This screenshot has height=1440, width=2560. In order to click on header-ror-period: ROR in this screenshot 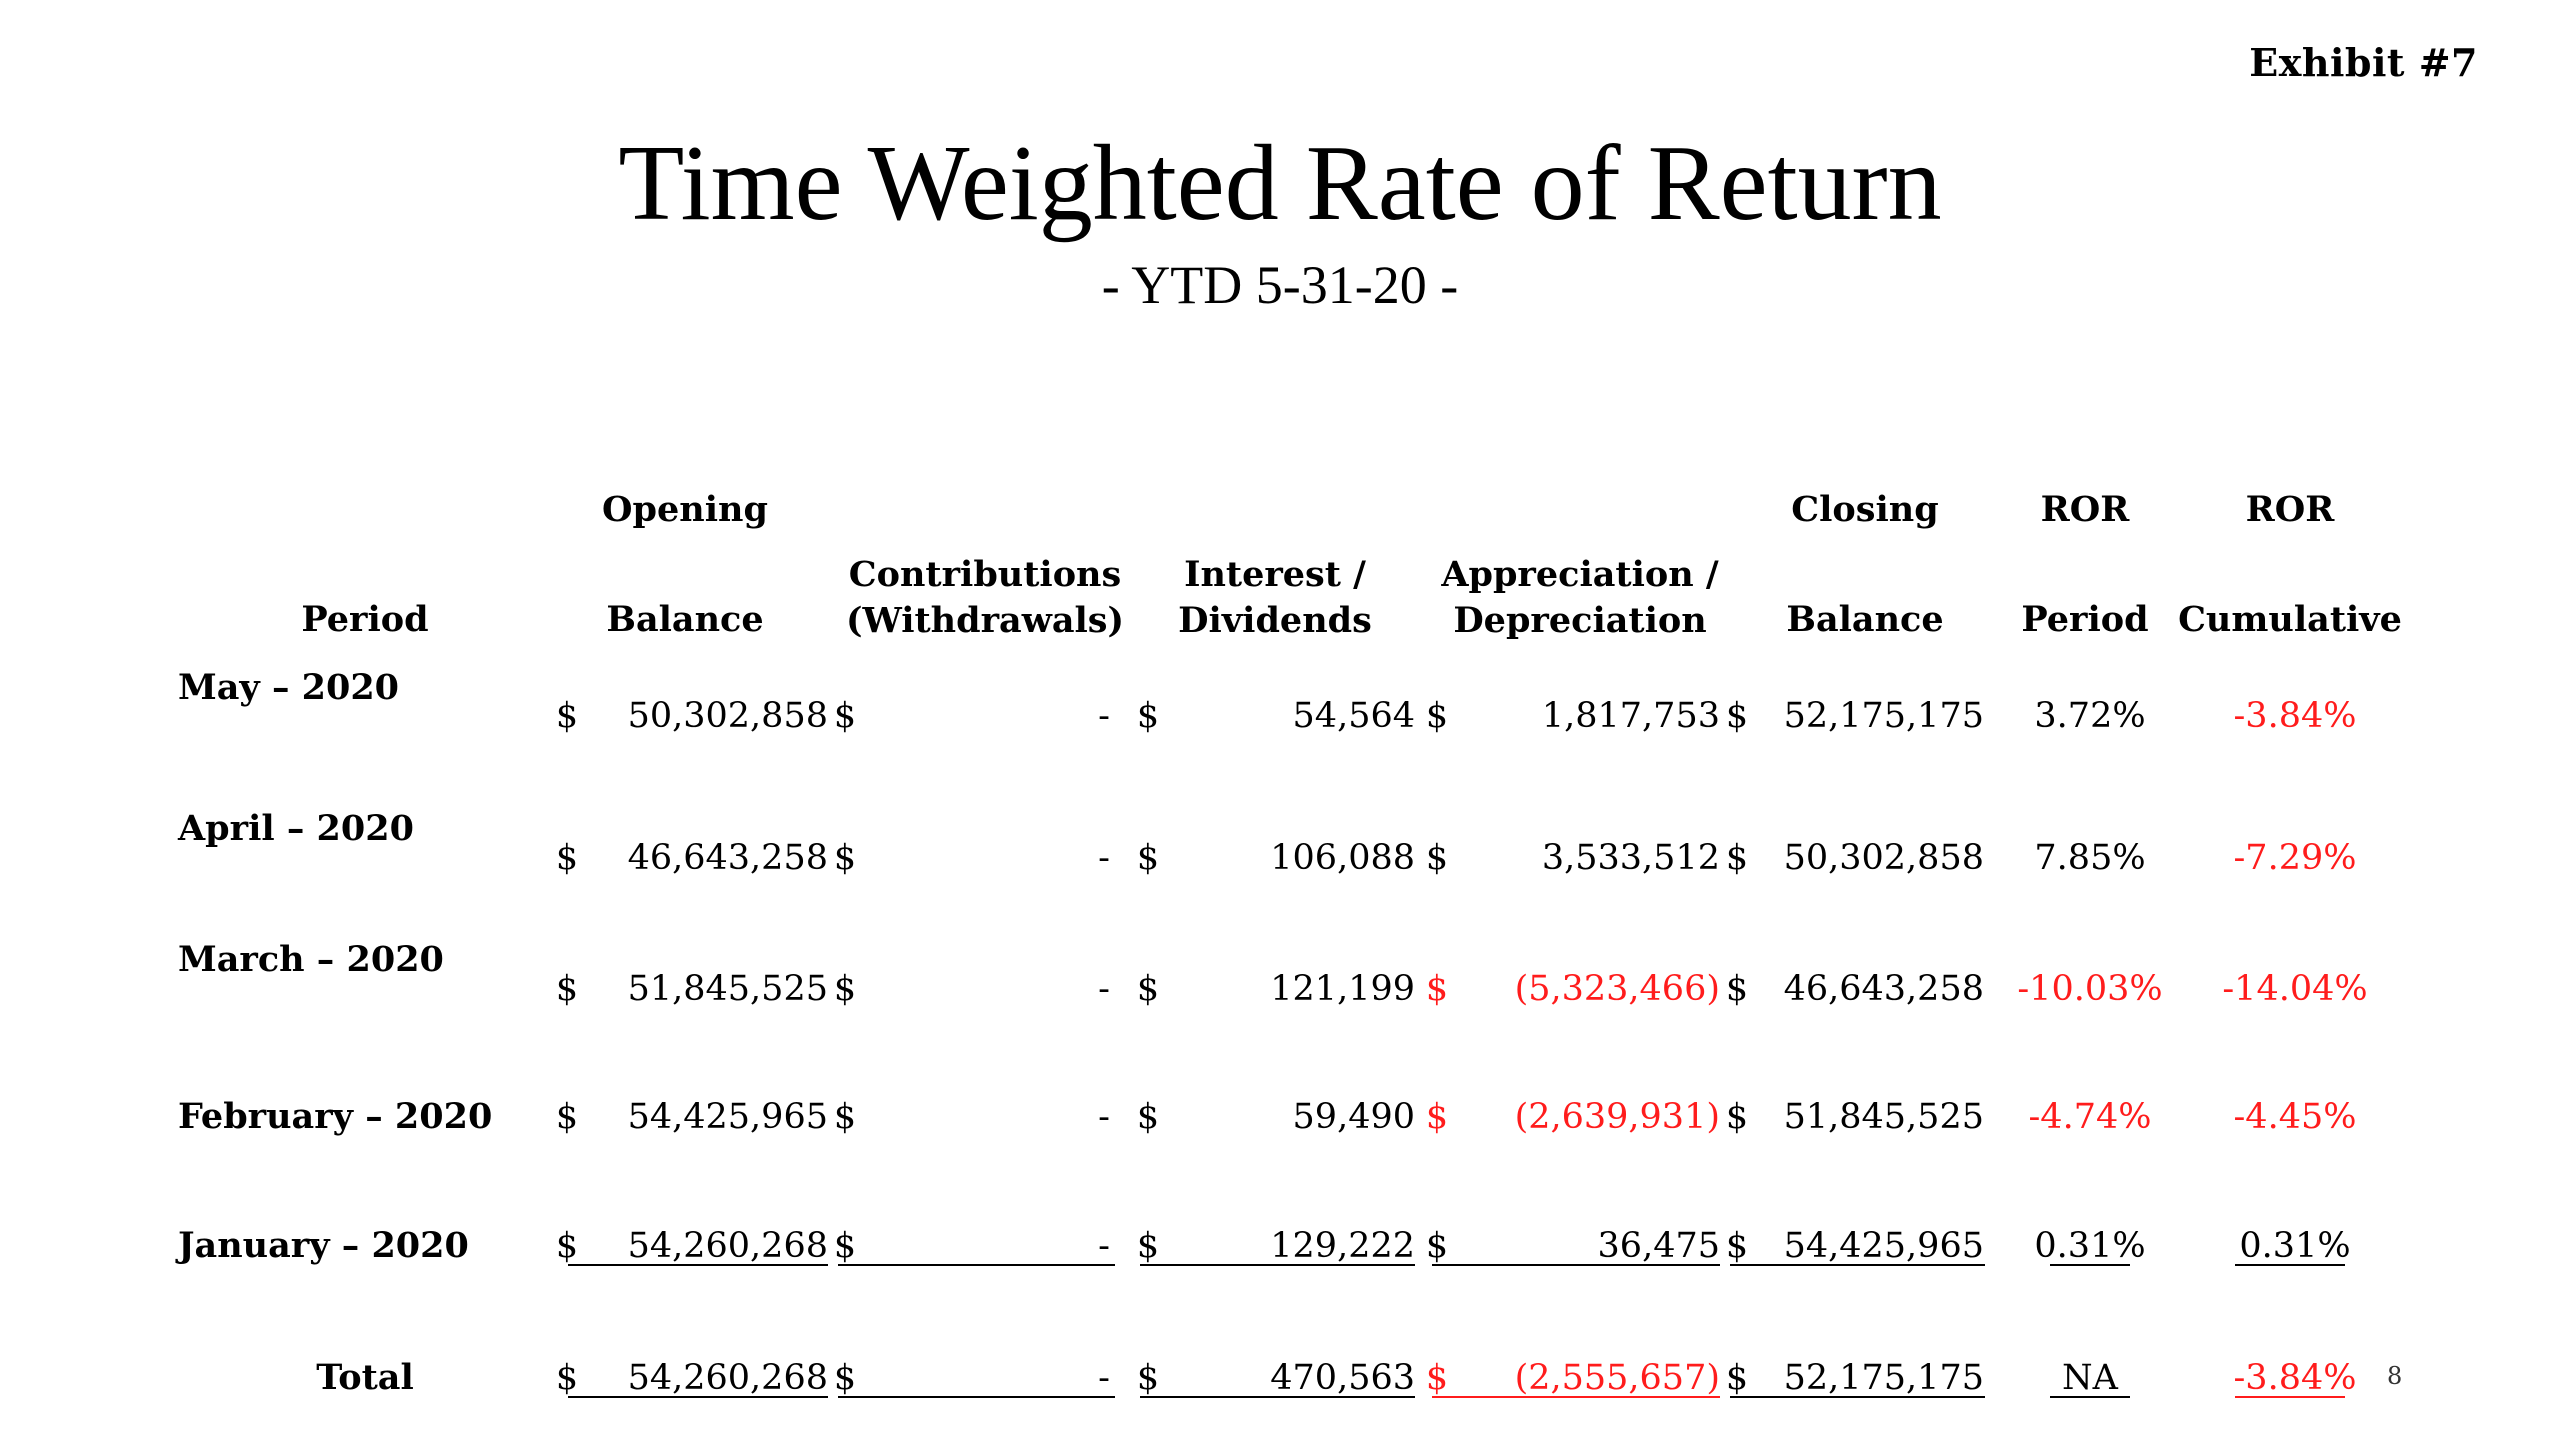, I will do `click(2085, 509)`.